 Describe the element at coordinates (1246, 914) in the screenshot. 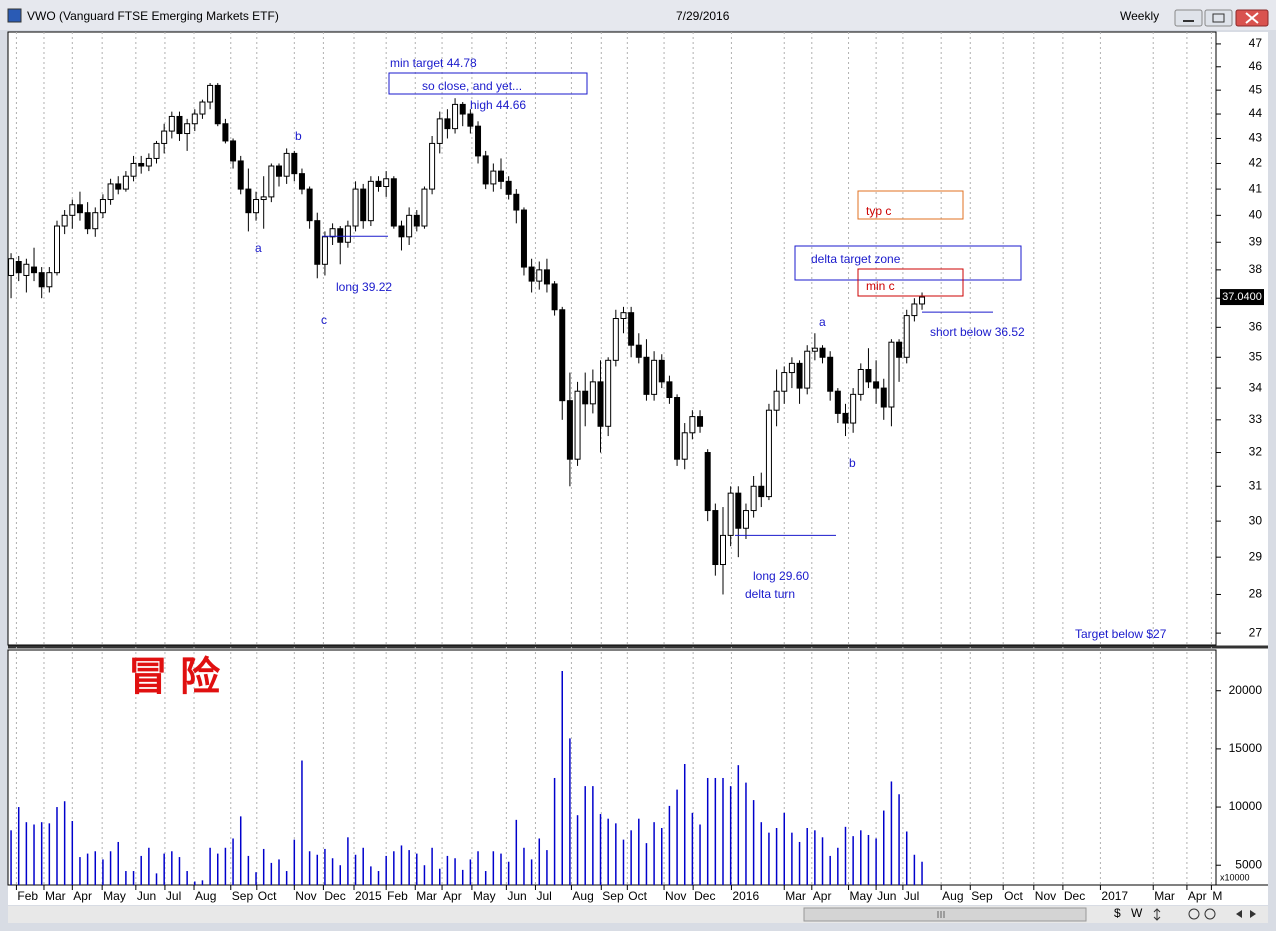

I see `scroll-arrows` at that location.